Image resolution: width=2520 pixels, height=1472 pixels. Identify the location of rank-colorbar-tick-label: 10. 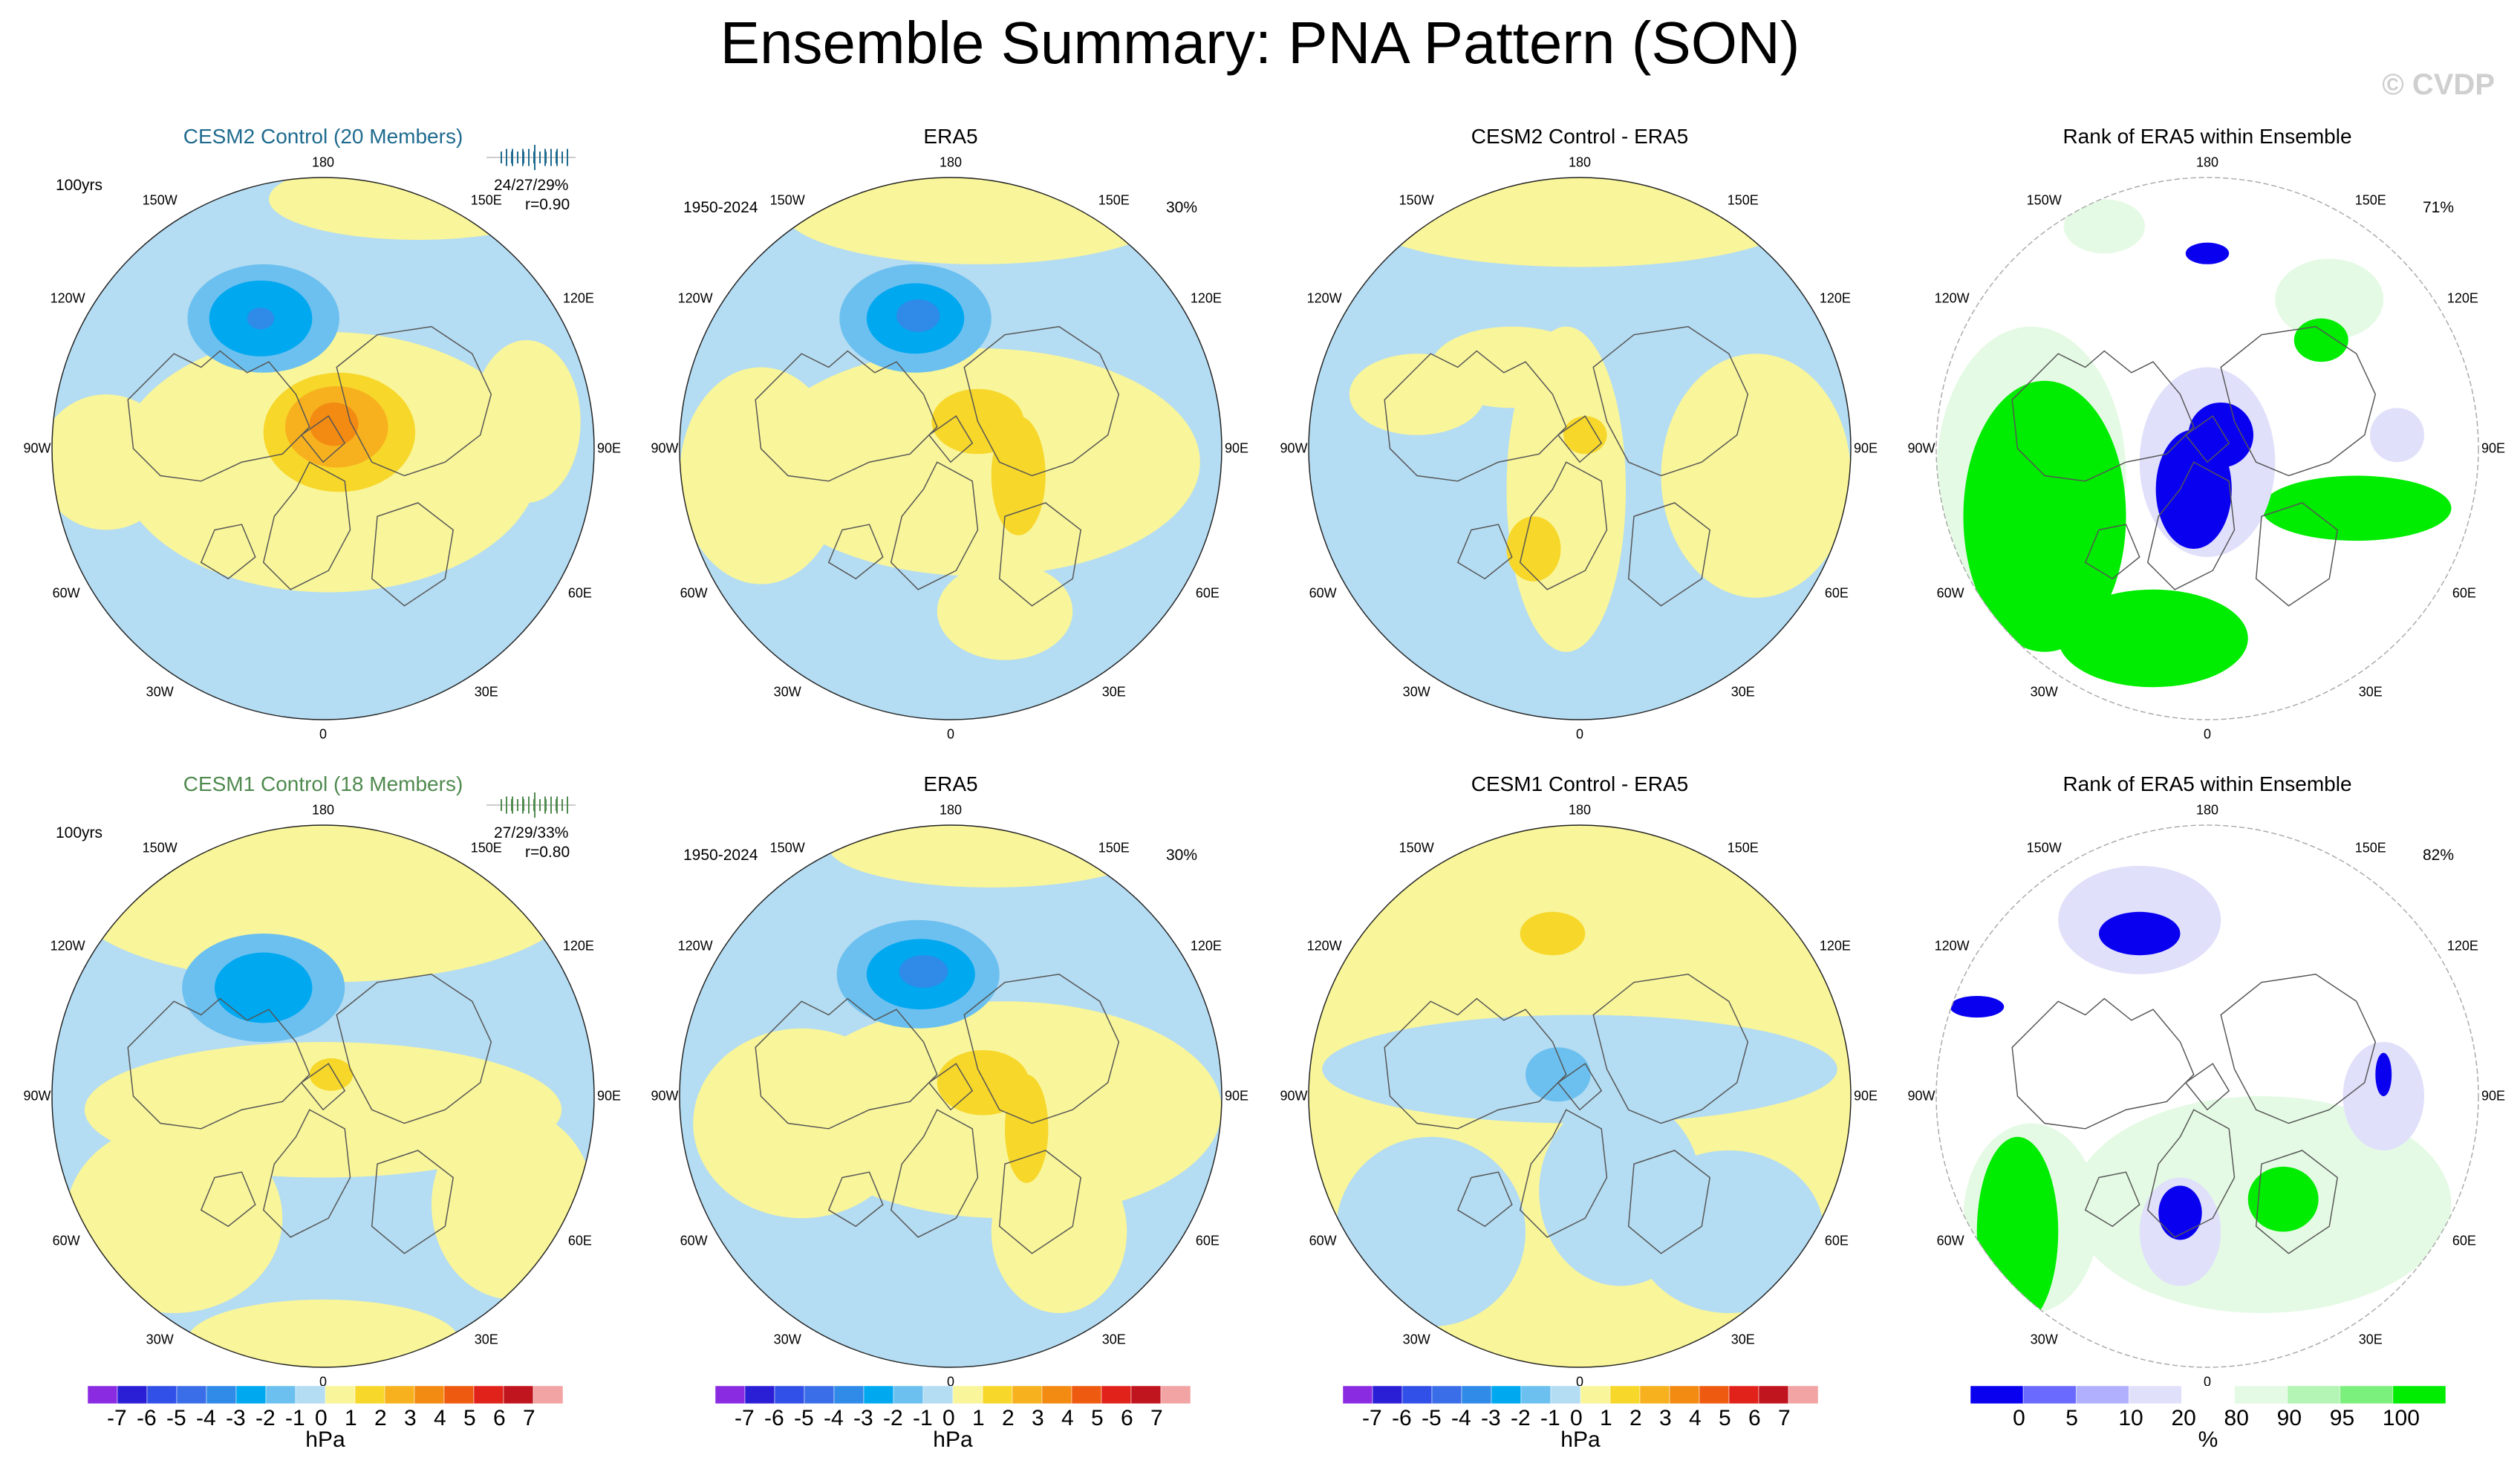
(2131, 1418).